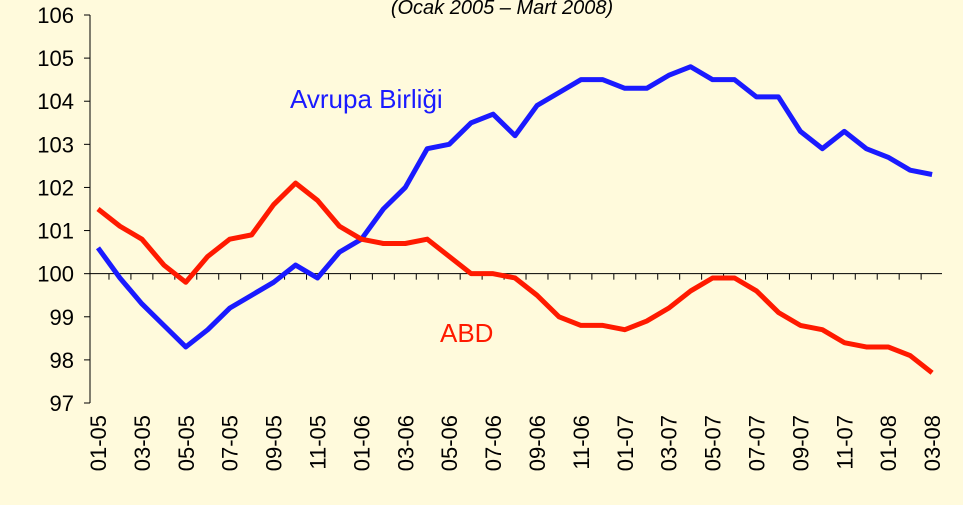 The width and height of the screenshot is (963, 505). I want to click on y-tick-label: 105, so click(55, 58).